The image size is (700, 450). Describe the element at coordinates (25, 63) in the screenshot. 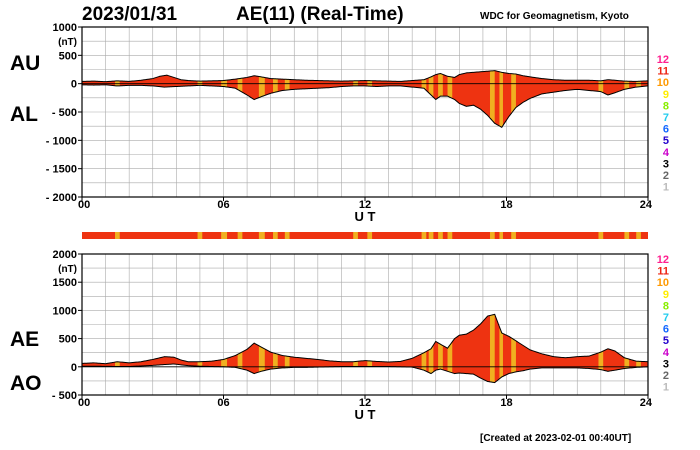

I see `au-panel-label: AU` at that location.